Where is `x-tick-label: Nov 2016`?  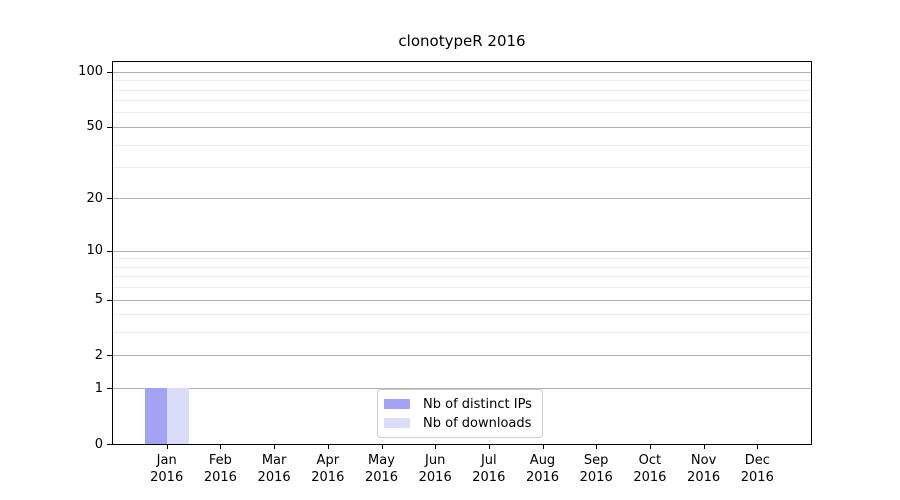
x-tick-label: Nov 2016 is located at coordinates (704, 469).